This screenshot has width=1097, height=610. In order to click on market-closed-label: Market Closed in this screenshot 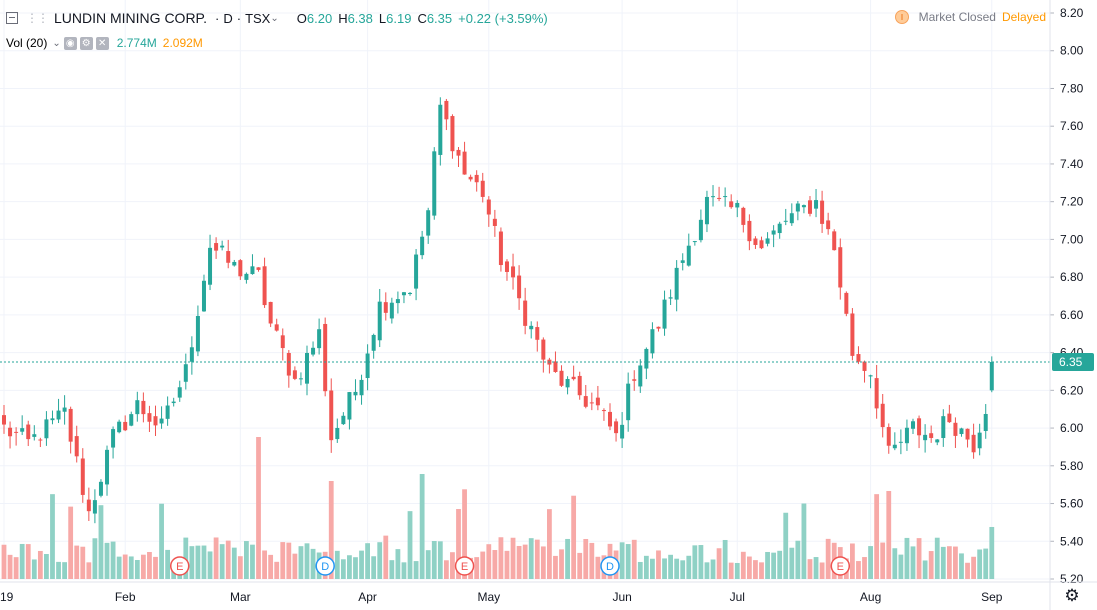, I will do `click(957, 17)`.